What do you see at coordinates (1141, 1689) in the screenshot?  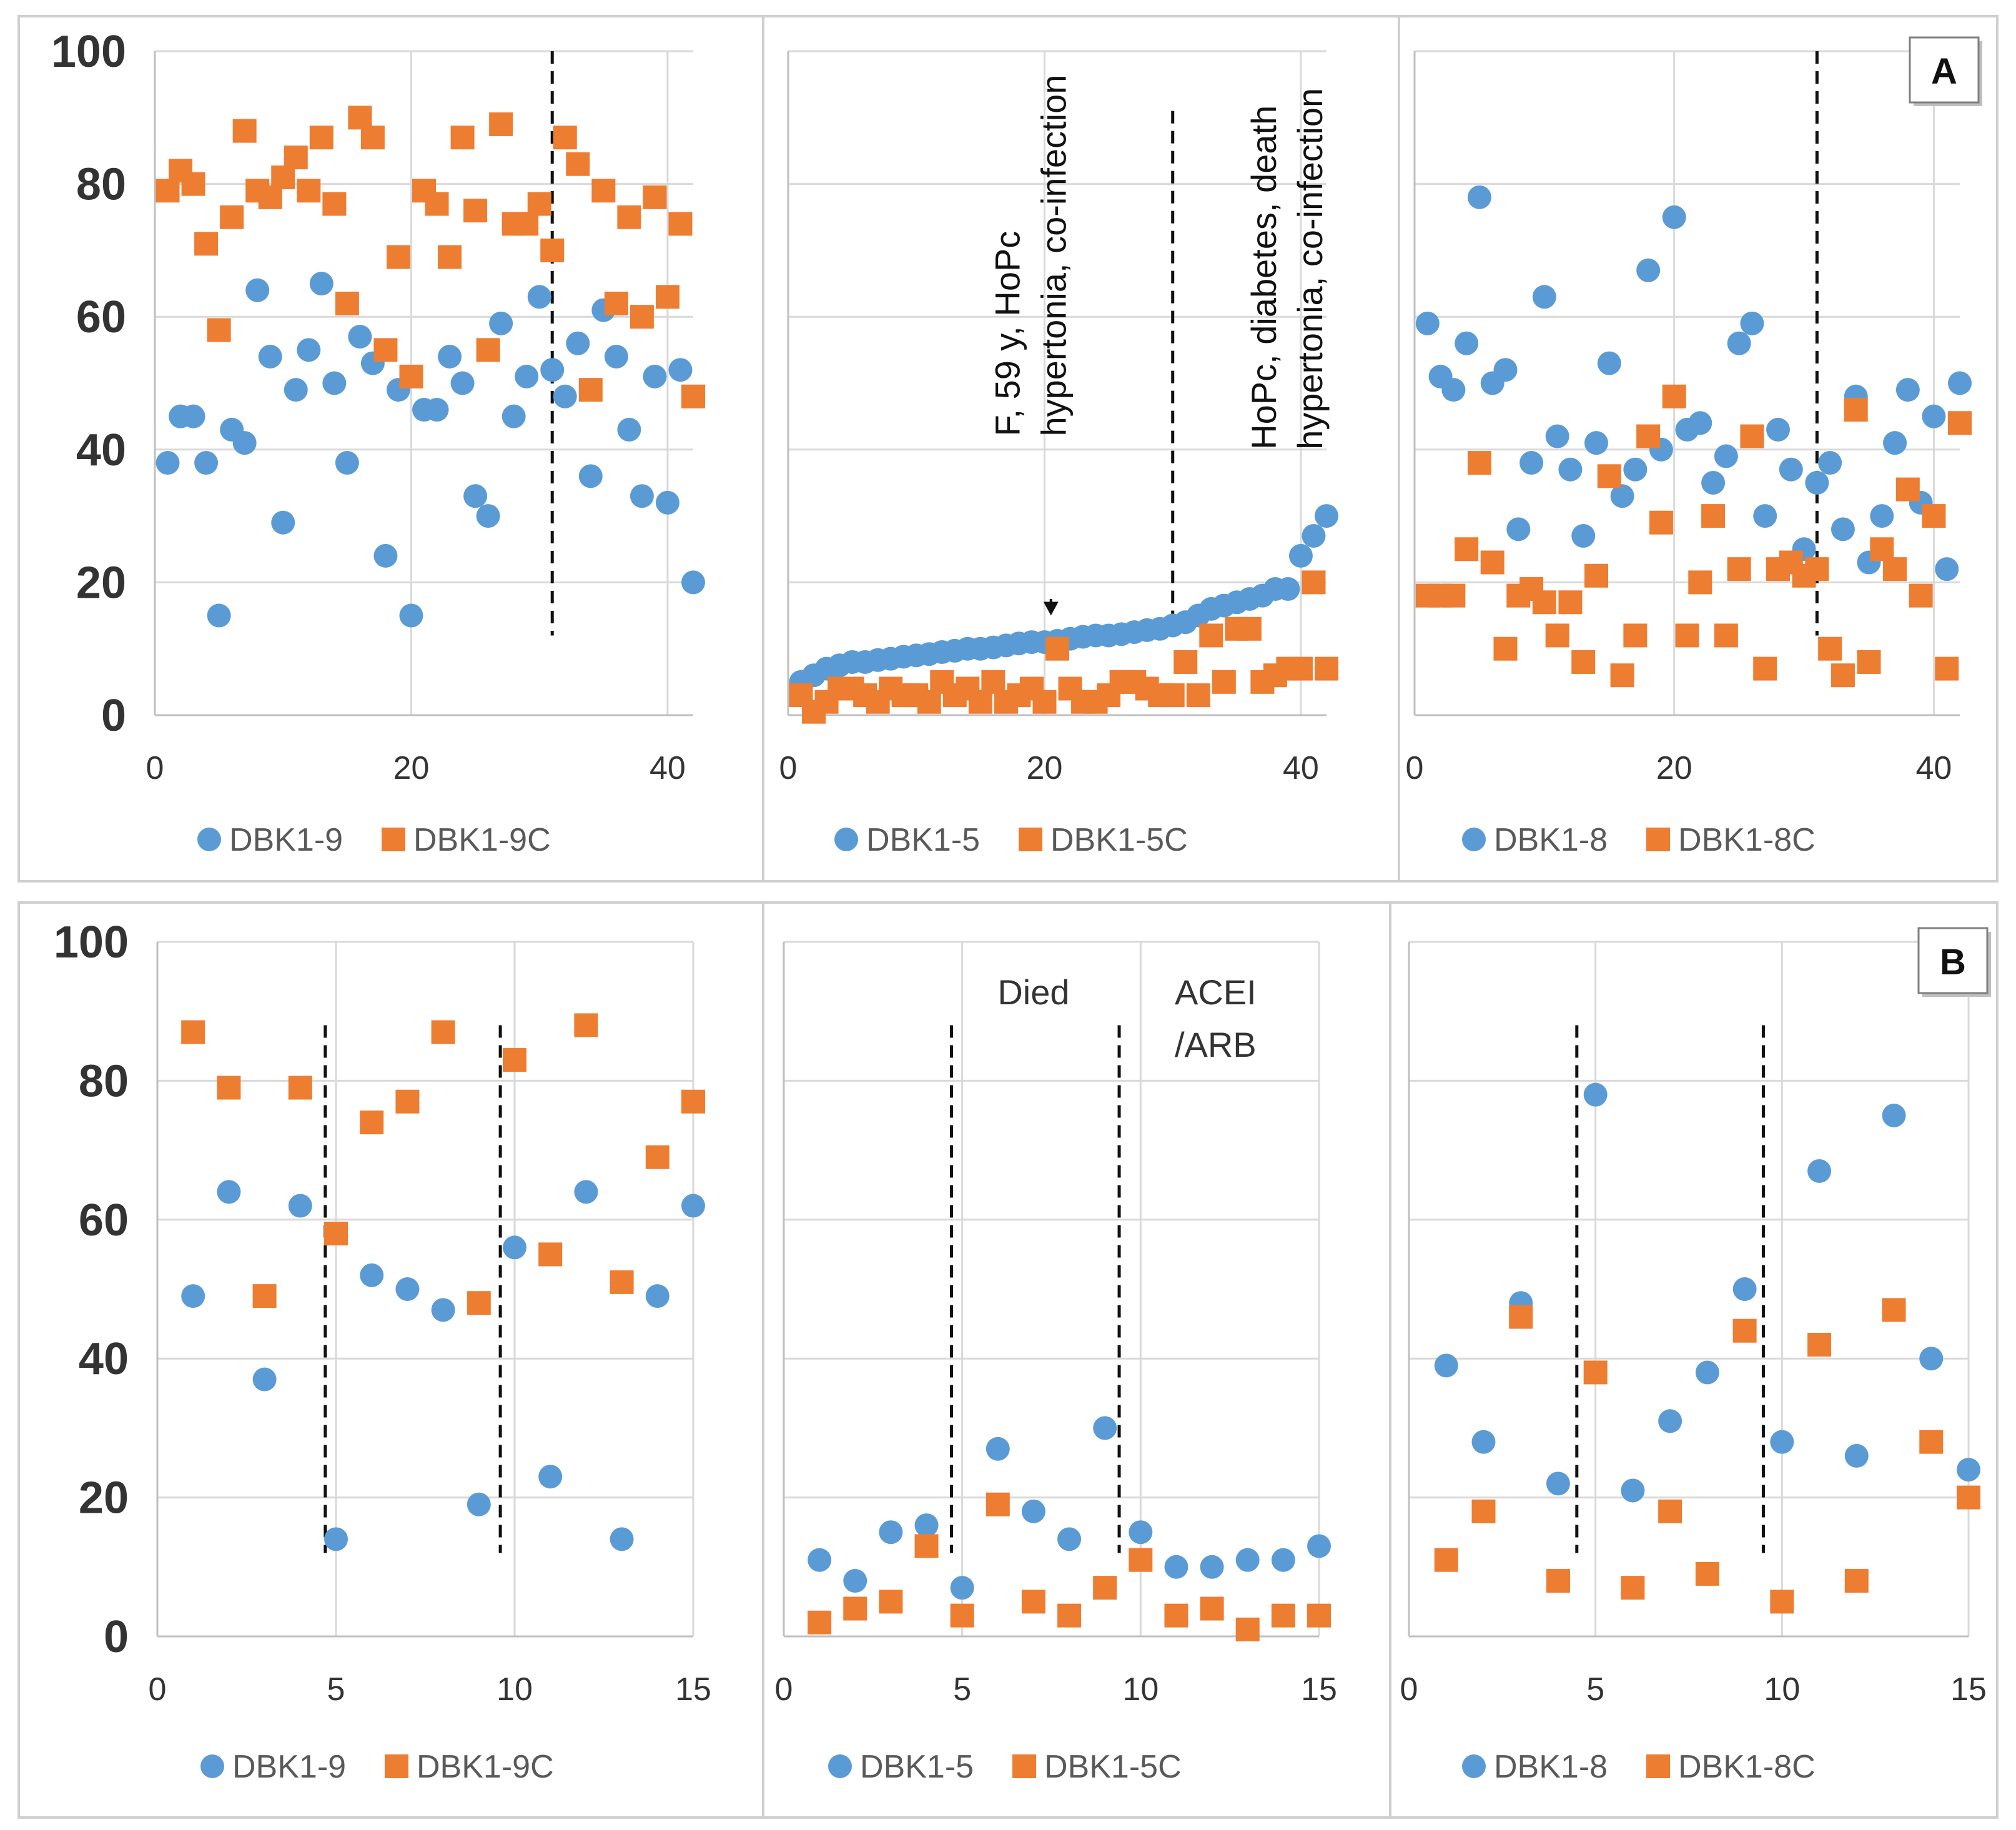 I see `x-tick-label: 10` at bounding box center [1141, 1689].